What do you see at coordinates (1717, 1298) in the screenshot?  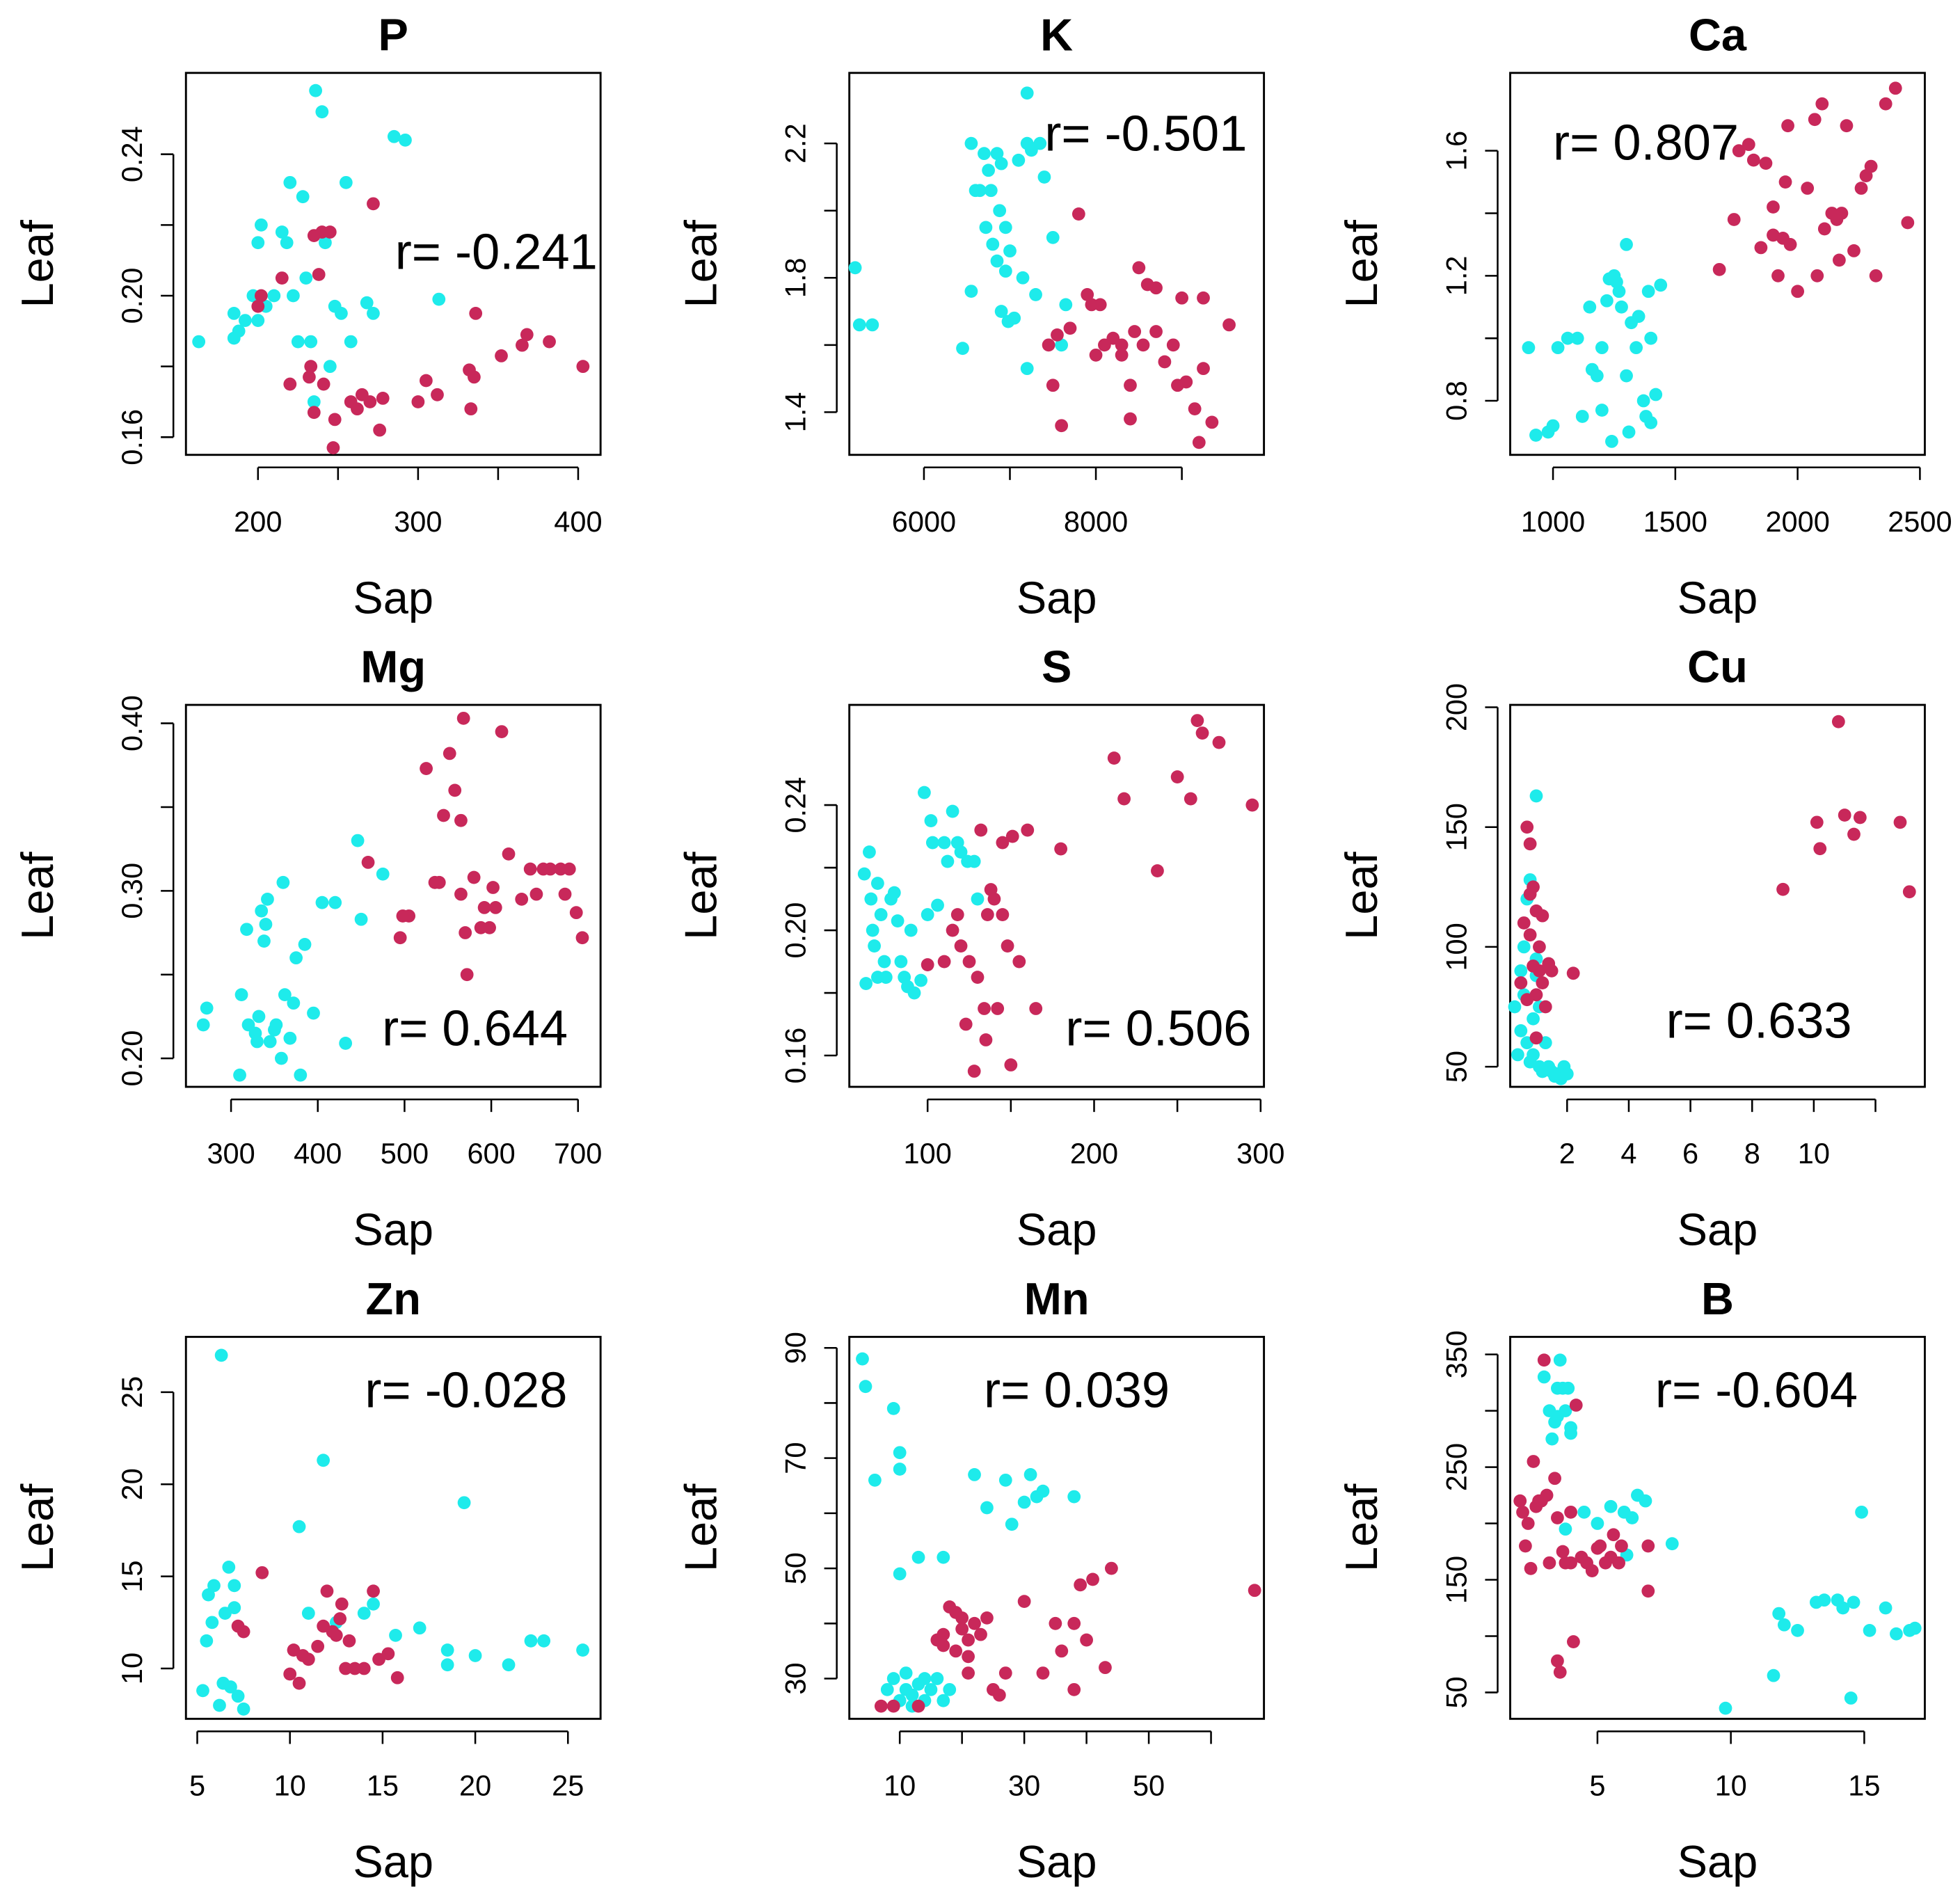 I see `panel-title: B` at bounding box center [1717, 1298].